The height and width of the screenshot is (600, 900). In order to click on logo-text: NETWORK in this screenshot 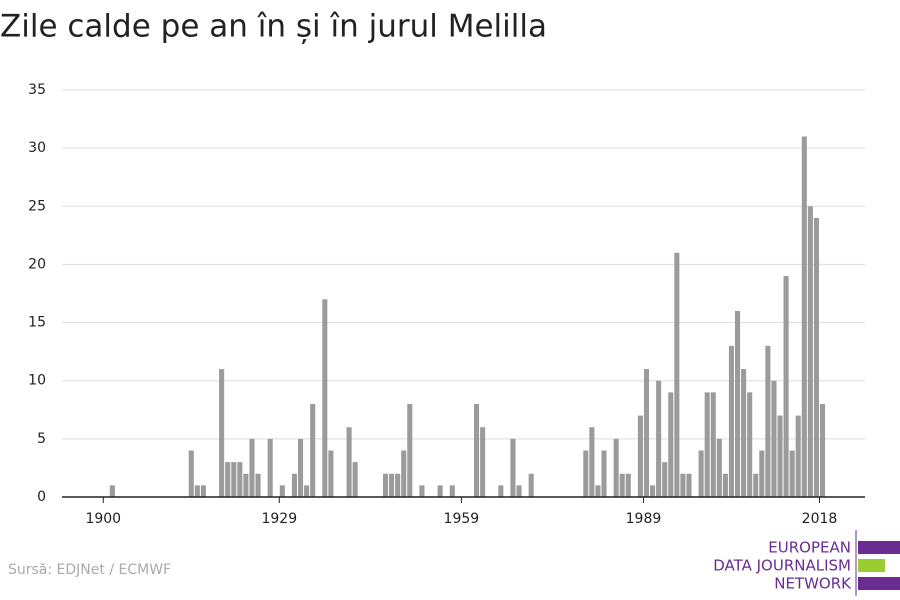, I will do `click(813, 584)`.